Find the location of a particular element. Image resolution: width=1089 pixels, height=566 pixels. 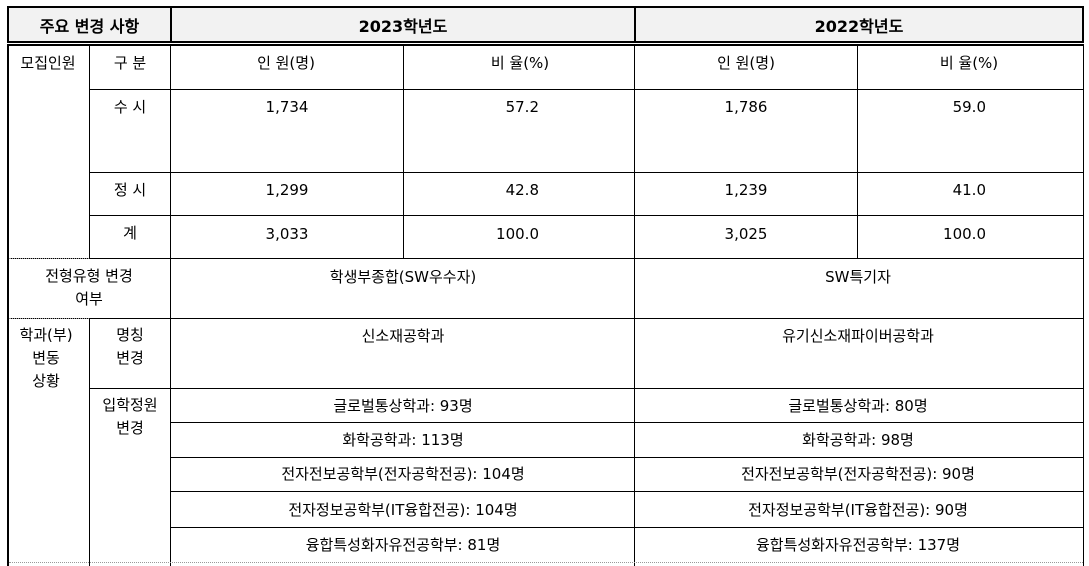

total-count-2022: 3,025 is located at coordinates (746, 234).